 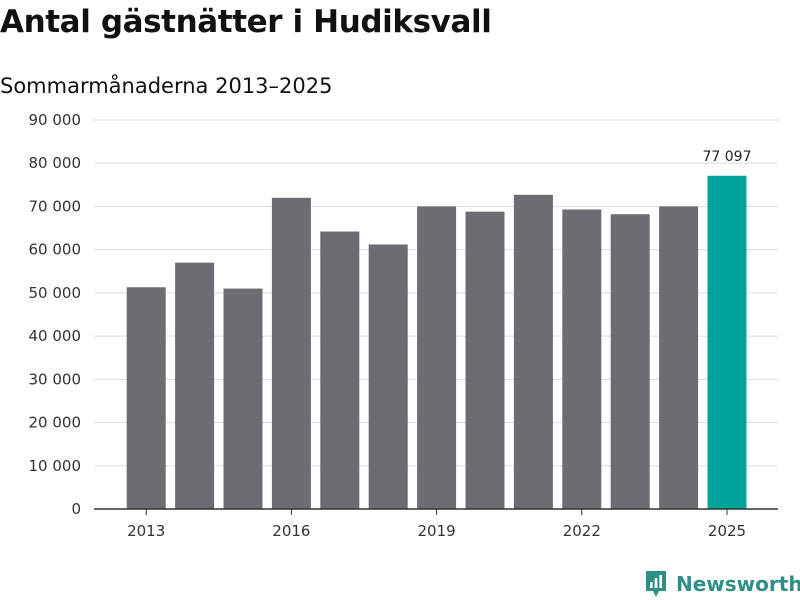 I want to click on data-label-2025: 77 097, so click(x=727, y=157).